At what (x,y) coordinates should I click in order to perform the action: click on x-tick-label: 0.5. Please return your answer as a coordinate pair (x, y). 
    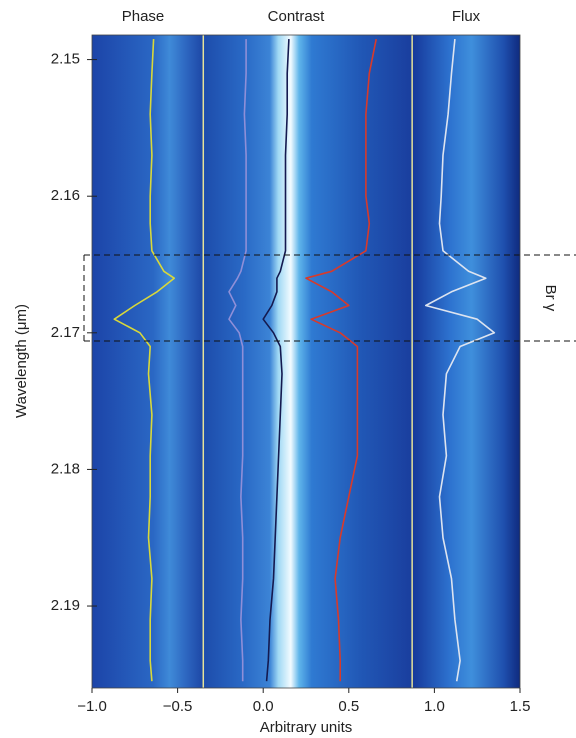
    Looking at the image, I should click on (348, 706).